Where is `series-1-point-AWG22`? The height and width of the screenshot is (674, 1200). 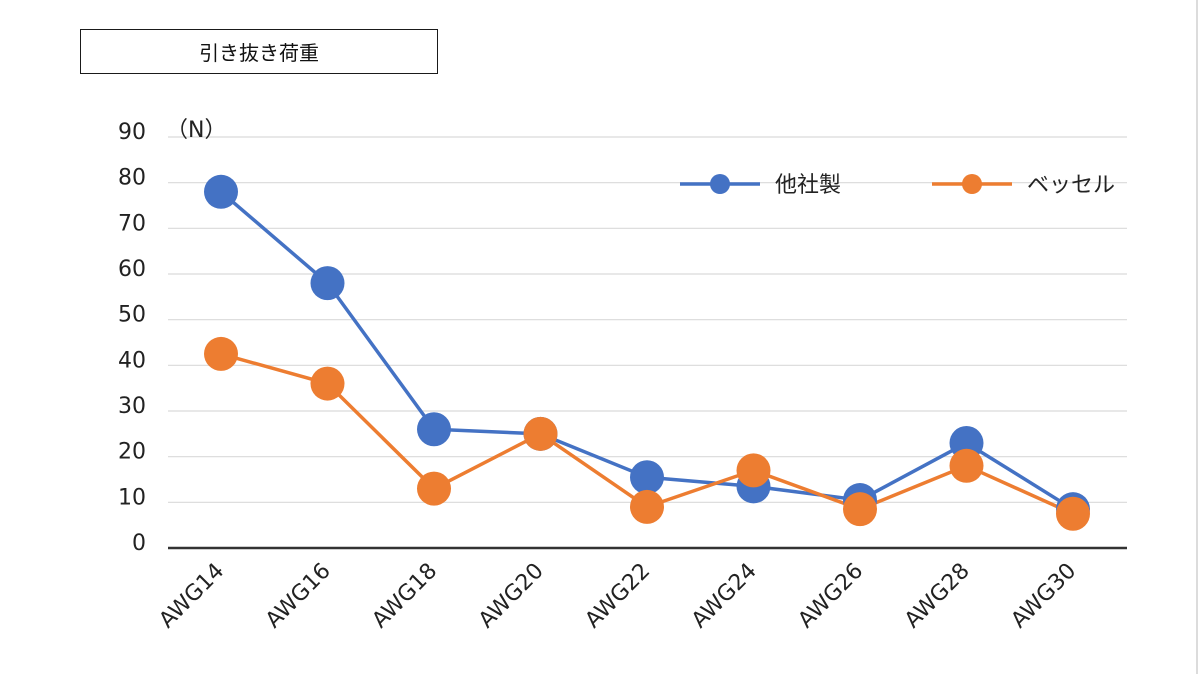 series-1-point-AWG22 is located at coordinates (647, 477).